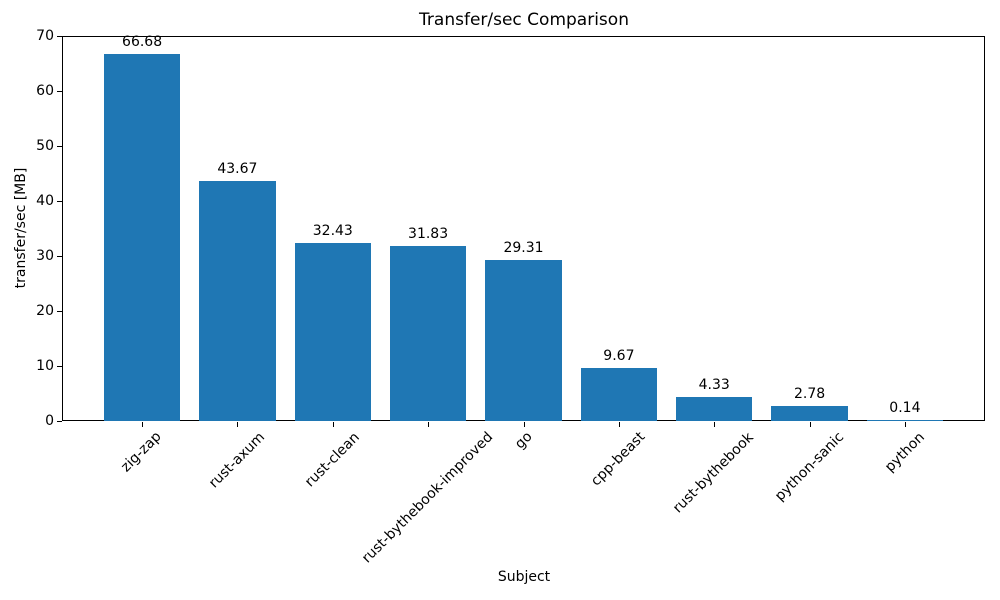 The image size is (1000, 600). Describe the element at coordinates (810, 394) in the screenshot. I see `bar-value-label: 2.78` at that location.